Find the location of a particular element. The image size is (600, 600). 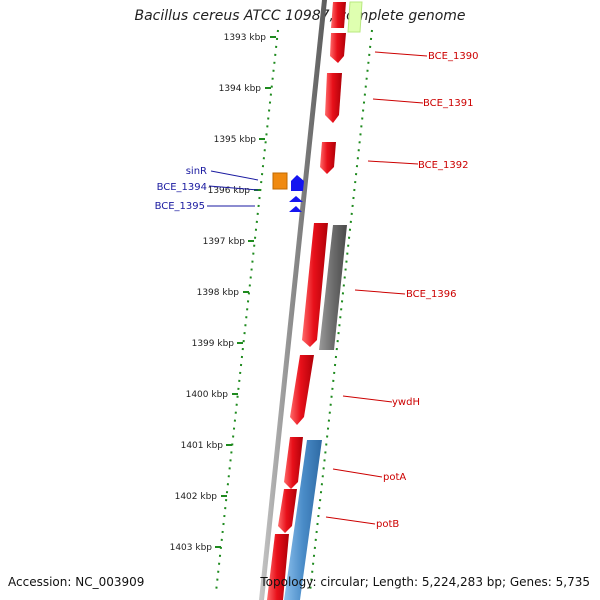

gene-label: BCE_1392 is located at coordinates (443, 165).